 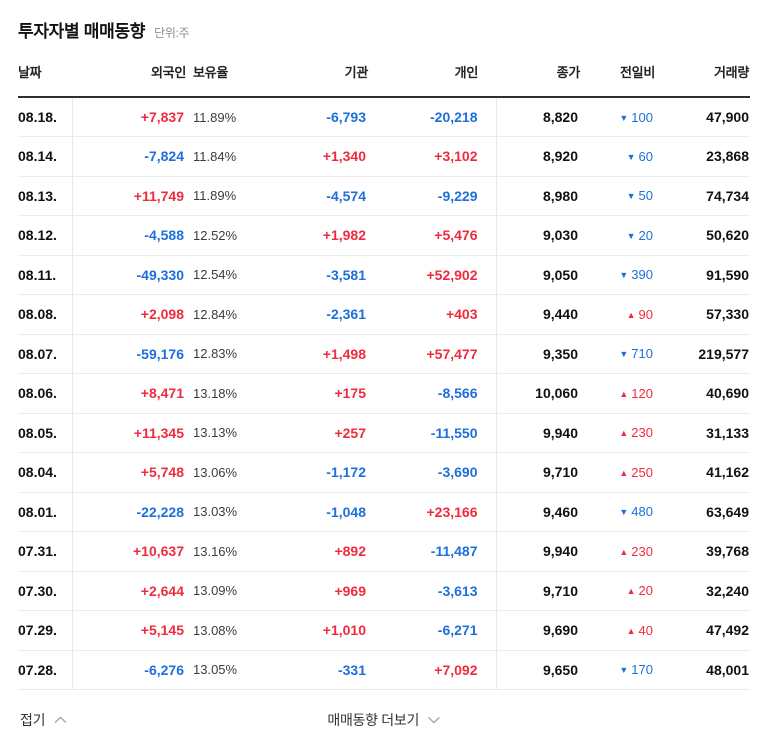 What do you see at coordinates (43, 720) in the screenshot?
I see `collapse-button: 접기` at bounding box center [43, 720].